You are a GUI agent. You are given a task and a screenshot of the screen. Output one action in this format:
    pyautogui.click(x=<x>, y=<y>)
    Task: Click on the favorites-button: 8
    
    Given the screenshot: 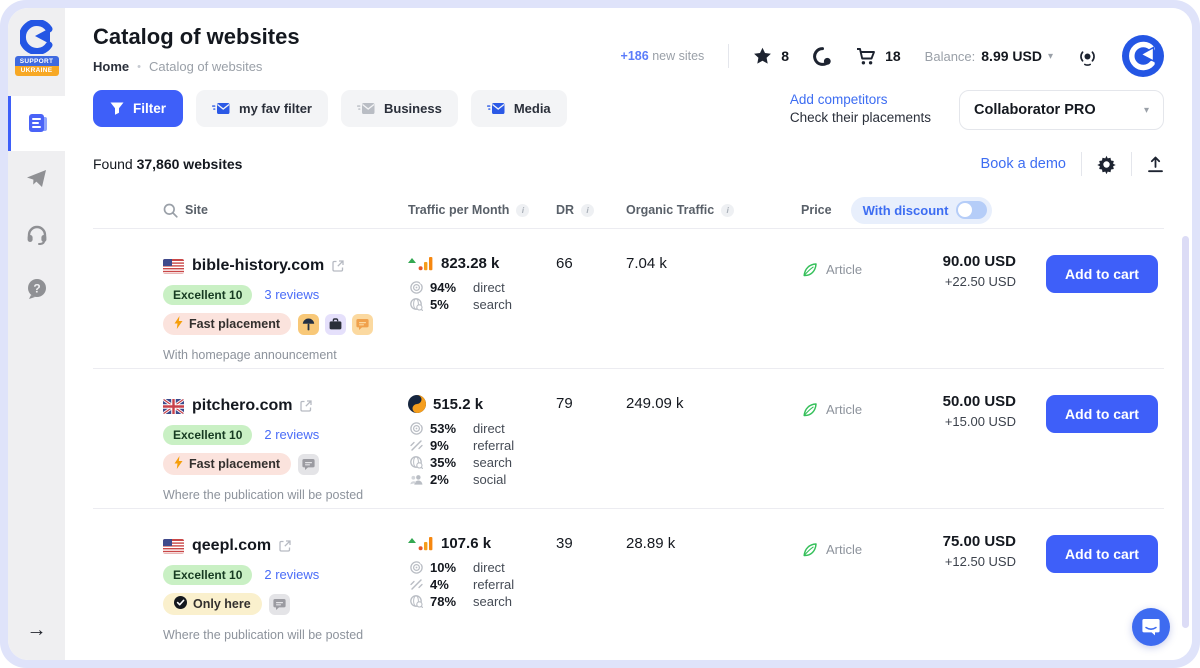 What is the action you would take?
    pyautogui.click(x=771, y=56)
    